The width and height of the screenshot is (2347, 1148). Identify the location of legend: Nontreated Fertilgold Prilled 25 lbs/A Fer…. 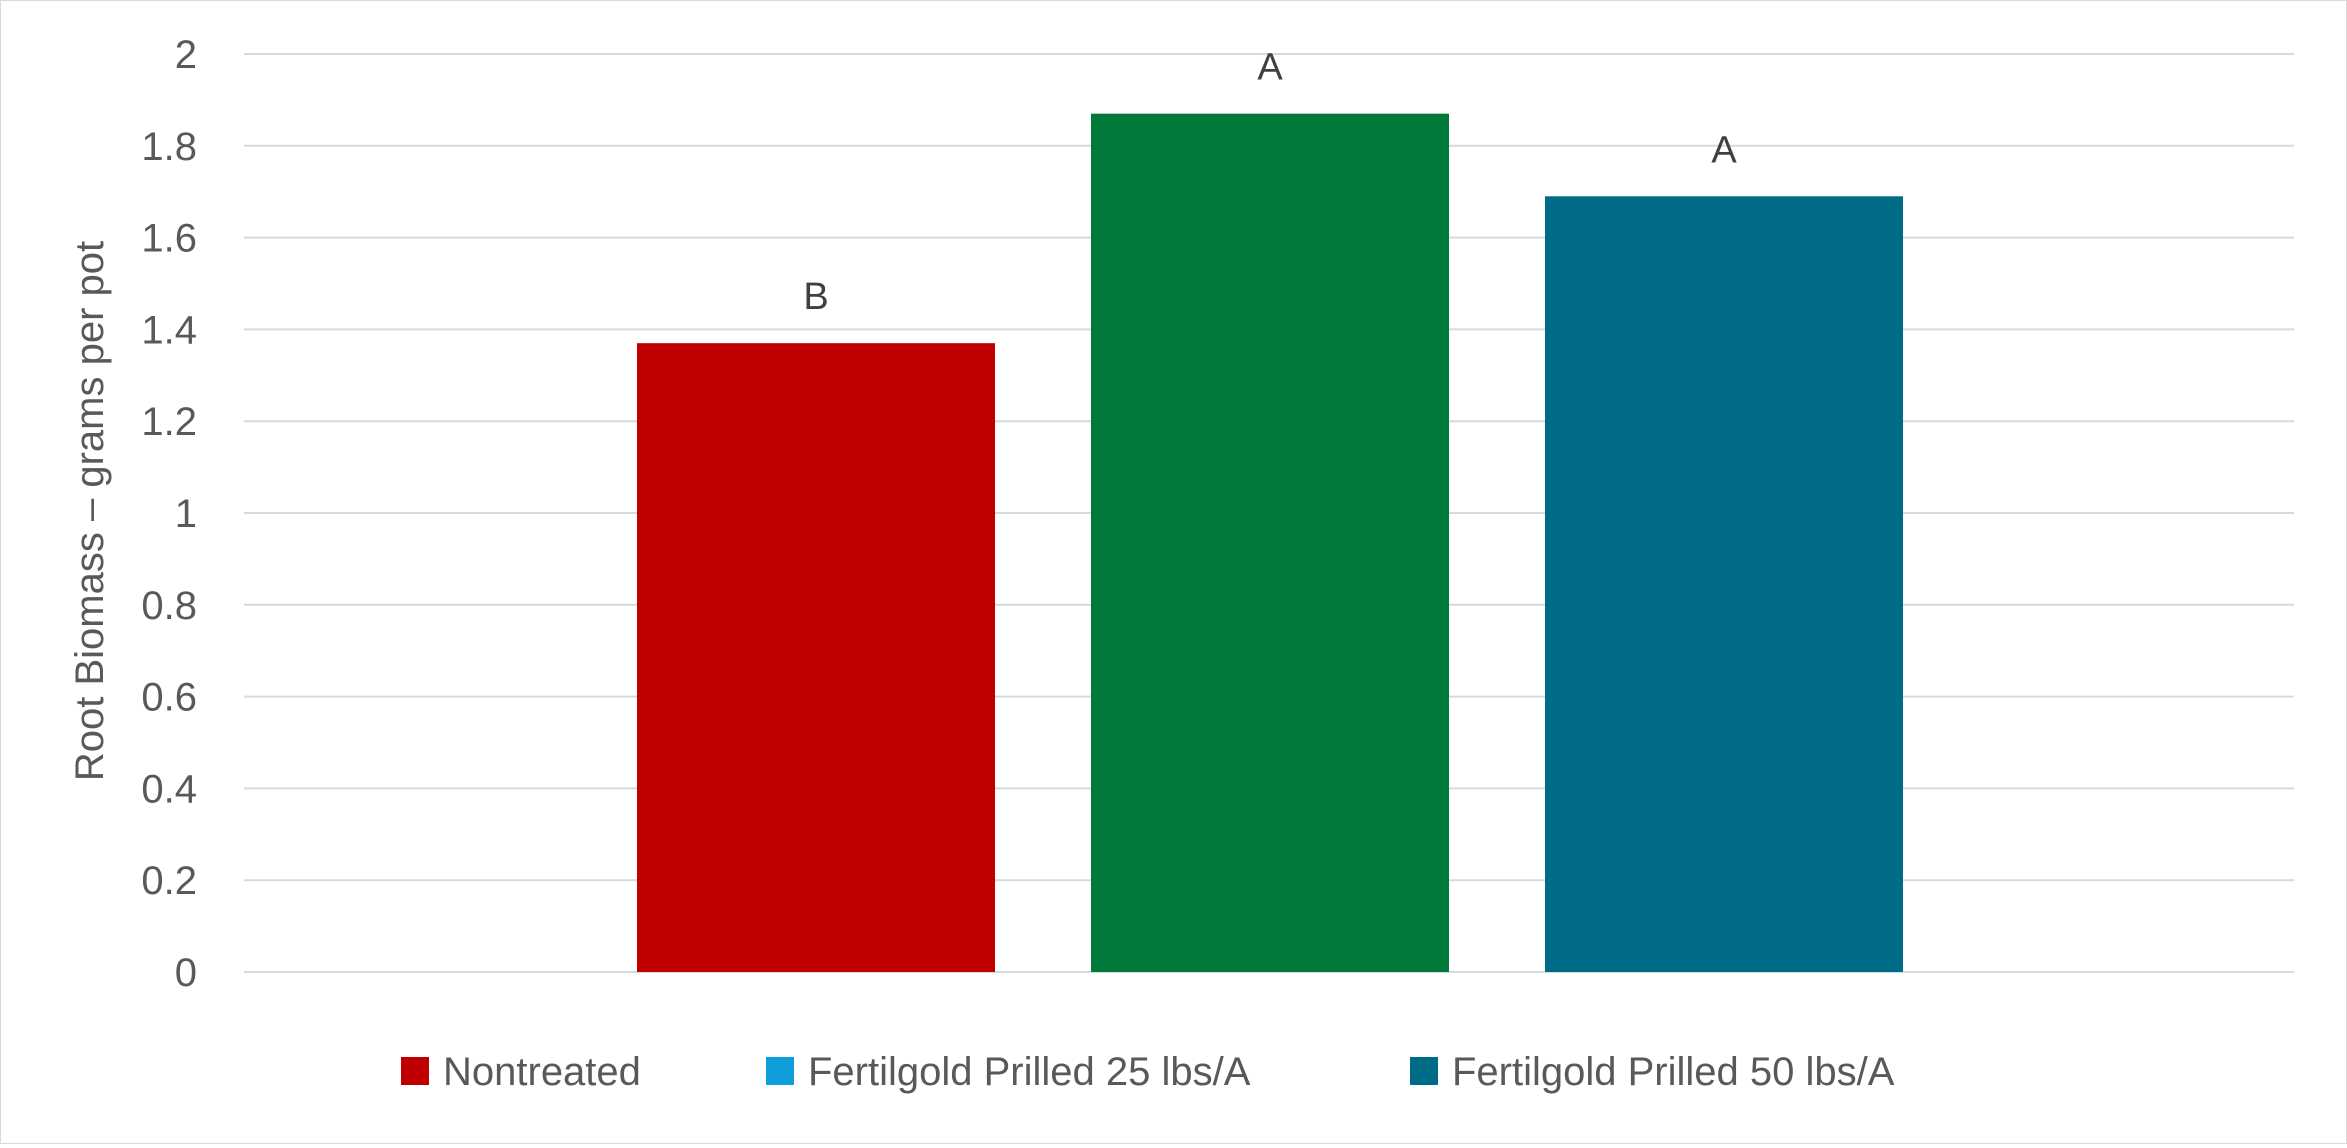
(1148, 1072).